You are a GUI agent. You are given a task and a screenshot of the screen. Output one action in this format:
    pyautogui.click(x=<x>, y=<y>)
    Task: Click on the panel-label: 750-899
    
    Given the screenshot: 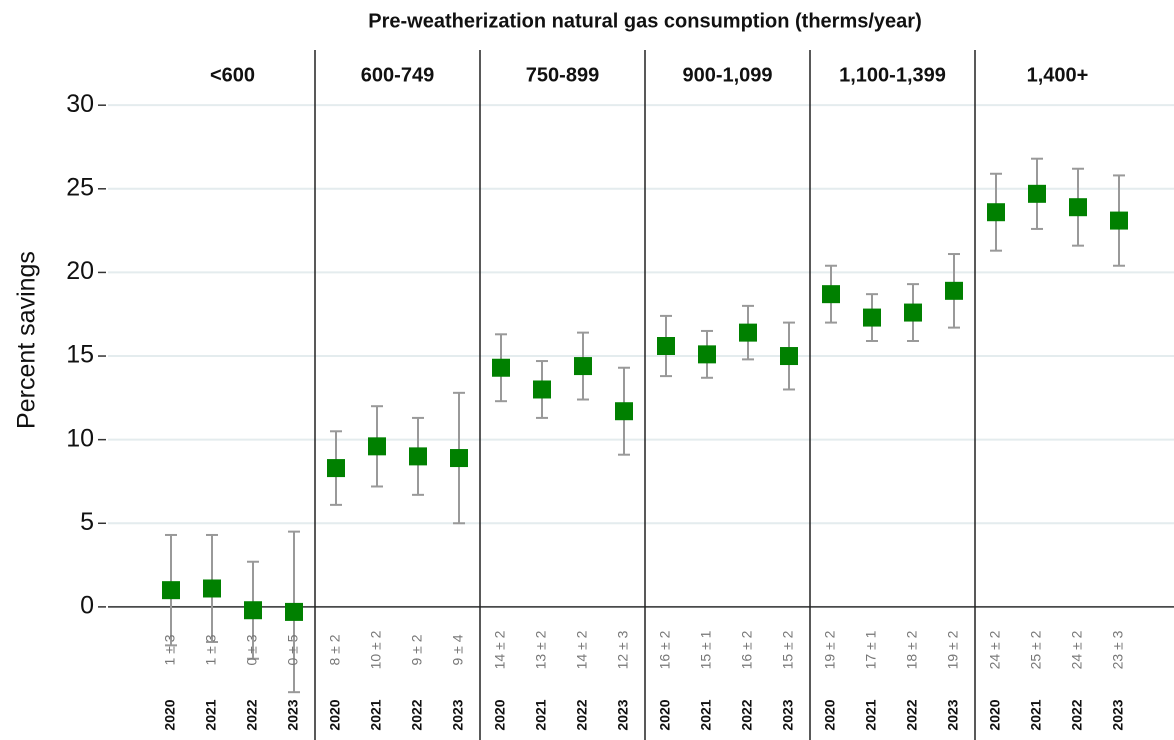 What is the action you would take?
    pyautogui.click(x=562, y=75)
    